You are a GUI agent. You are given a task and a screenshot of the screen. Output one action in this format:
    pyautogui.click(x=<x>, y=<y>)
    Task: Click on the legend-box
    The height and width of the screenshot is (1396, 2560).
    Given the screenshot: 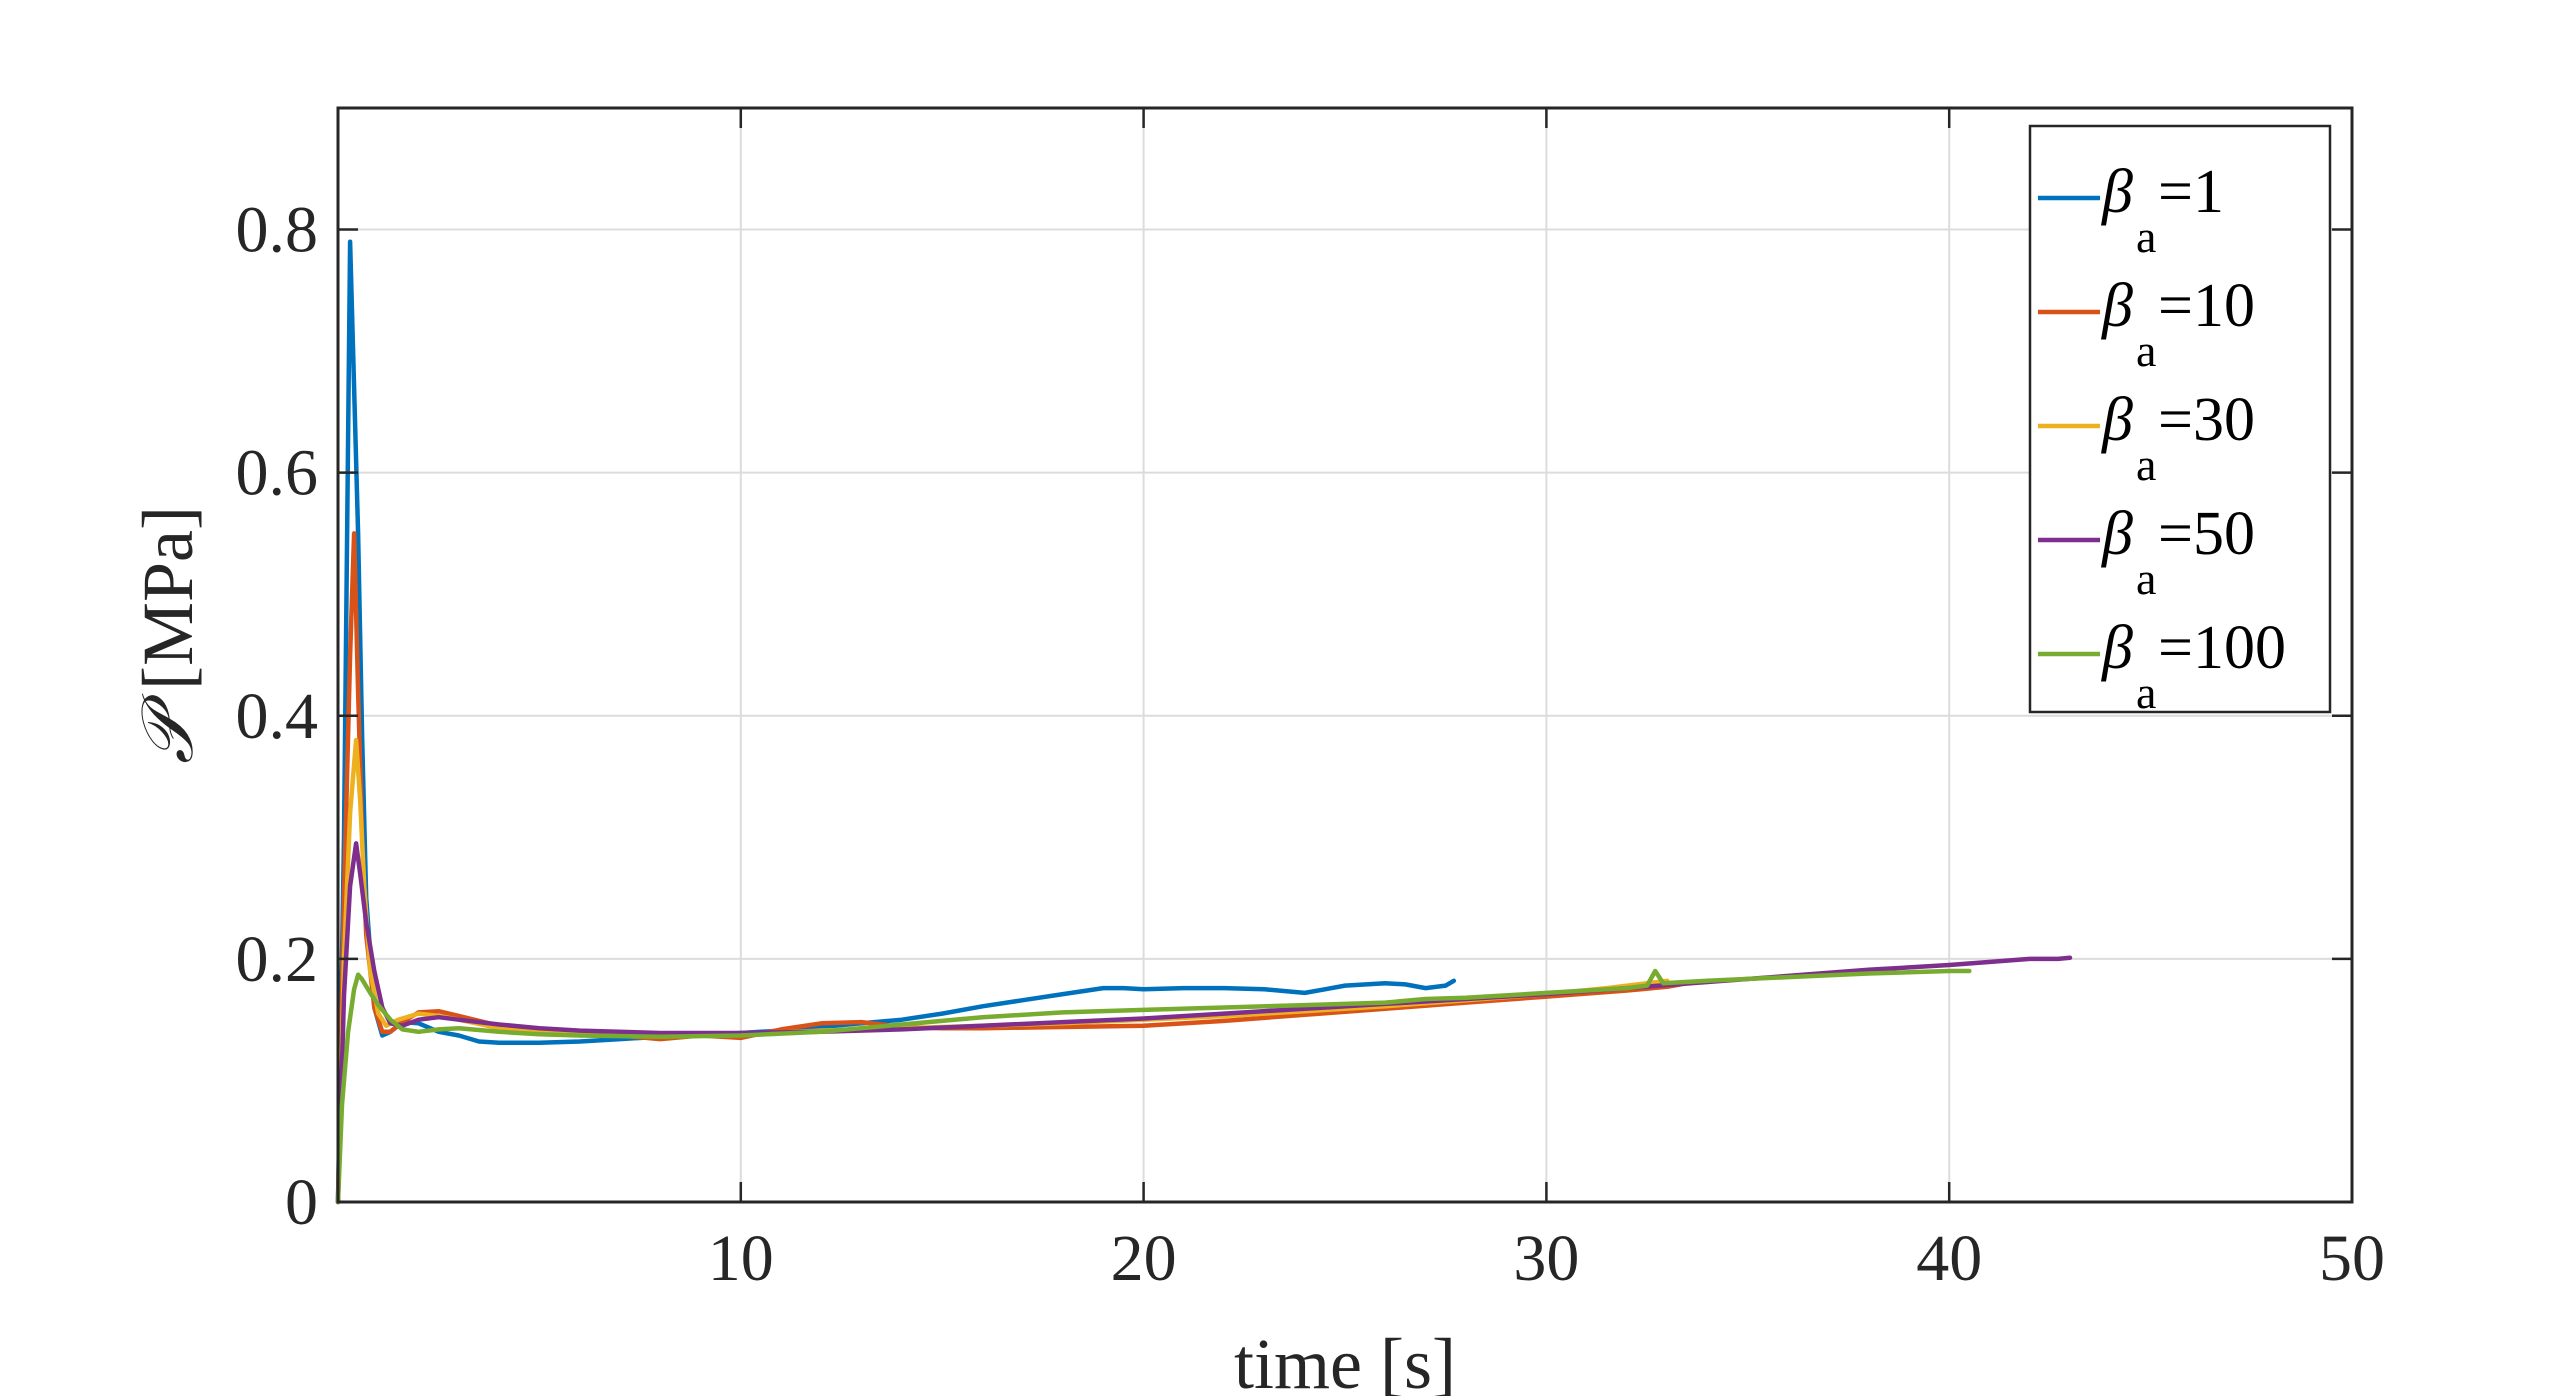 What is the action you would take?
    pyautogui.click(x=2180, y=419)
    